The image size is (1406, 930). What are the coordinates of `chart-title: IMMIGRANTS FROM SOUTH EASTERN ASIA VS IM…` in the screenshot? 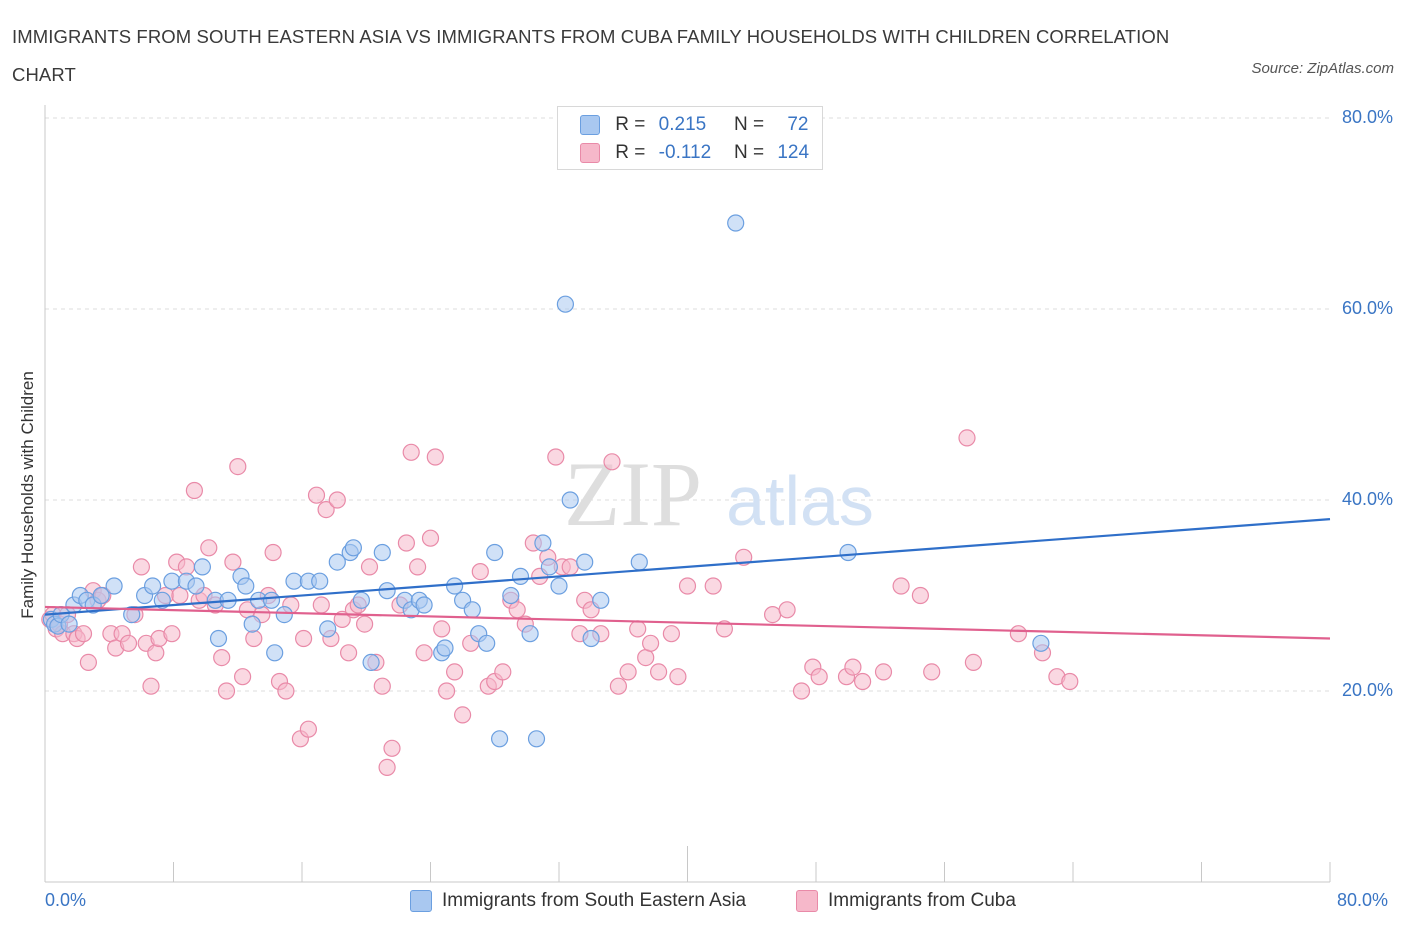 It's located at (591, 55).